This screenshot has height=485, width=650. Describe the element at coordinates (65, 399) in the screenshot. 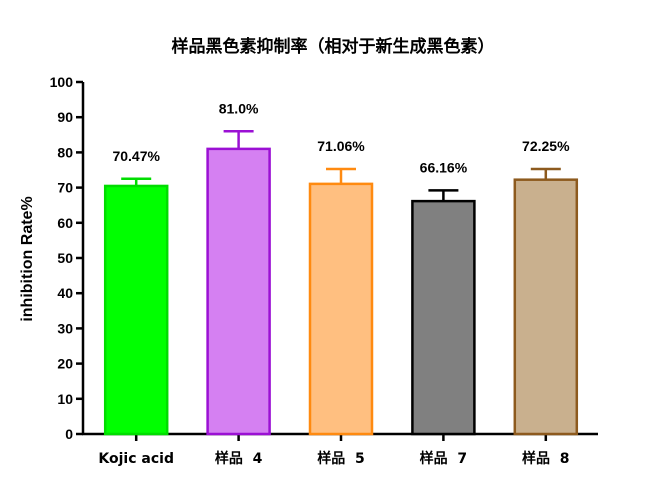

I see `y-tick-label: 10` at that location.